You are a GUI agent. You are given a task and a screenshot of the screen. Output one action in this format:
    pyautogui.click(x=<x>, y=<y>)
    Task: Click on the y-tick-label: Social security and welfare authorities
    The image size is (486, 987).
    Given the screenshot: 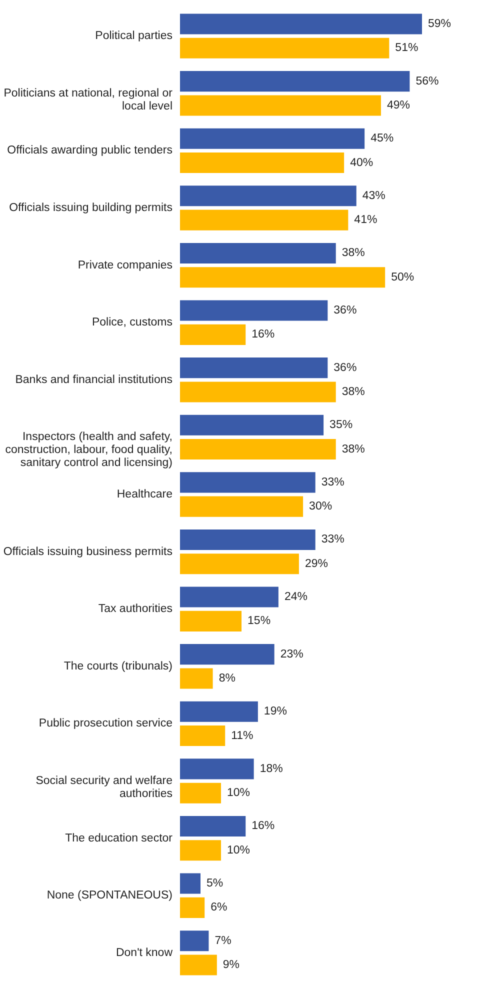 What is the action you would take?
    pyautogui.click(x=104, y=787)
    